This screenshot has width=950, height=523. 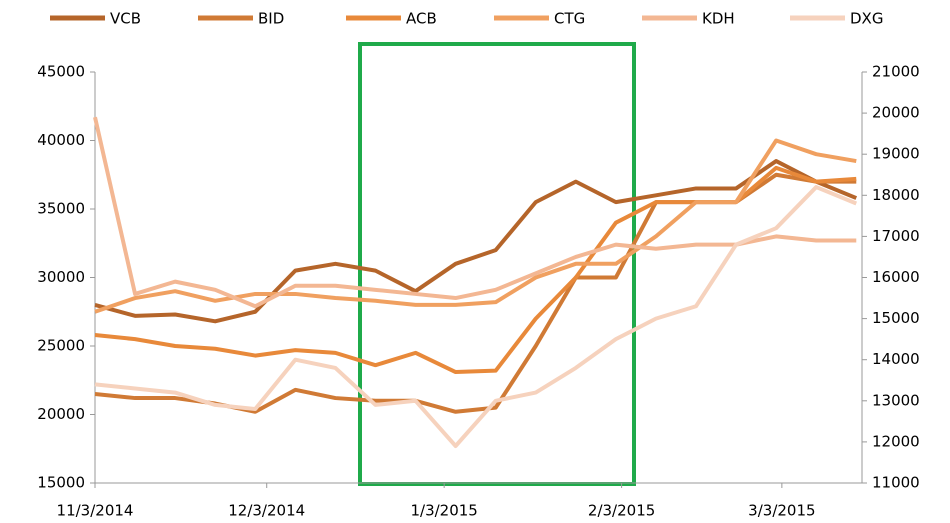 I want to click on y2-tick-label: 18000, so click(x=896, y=195).